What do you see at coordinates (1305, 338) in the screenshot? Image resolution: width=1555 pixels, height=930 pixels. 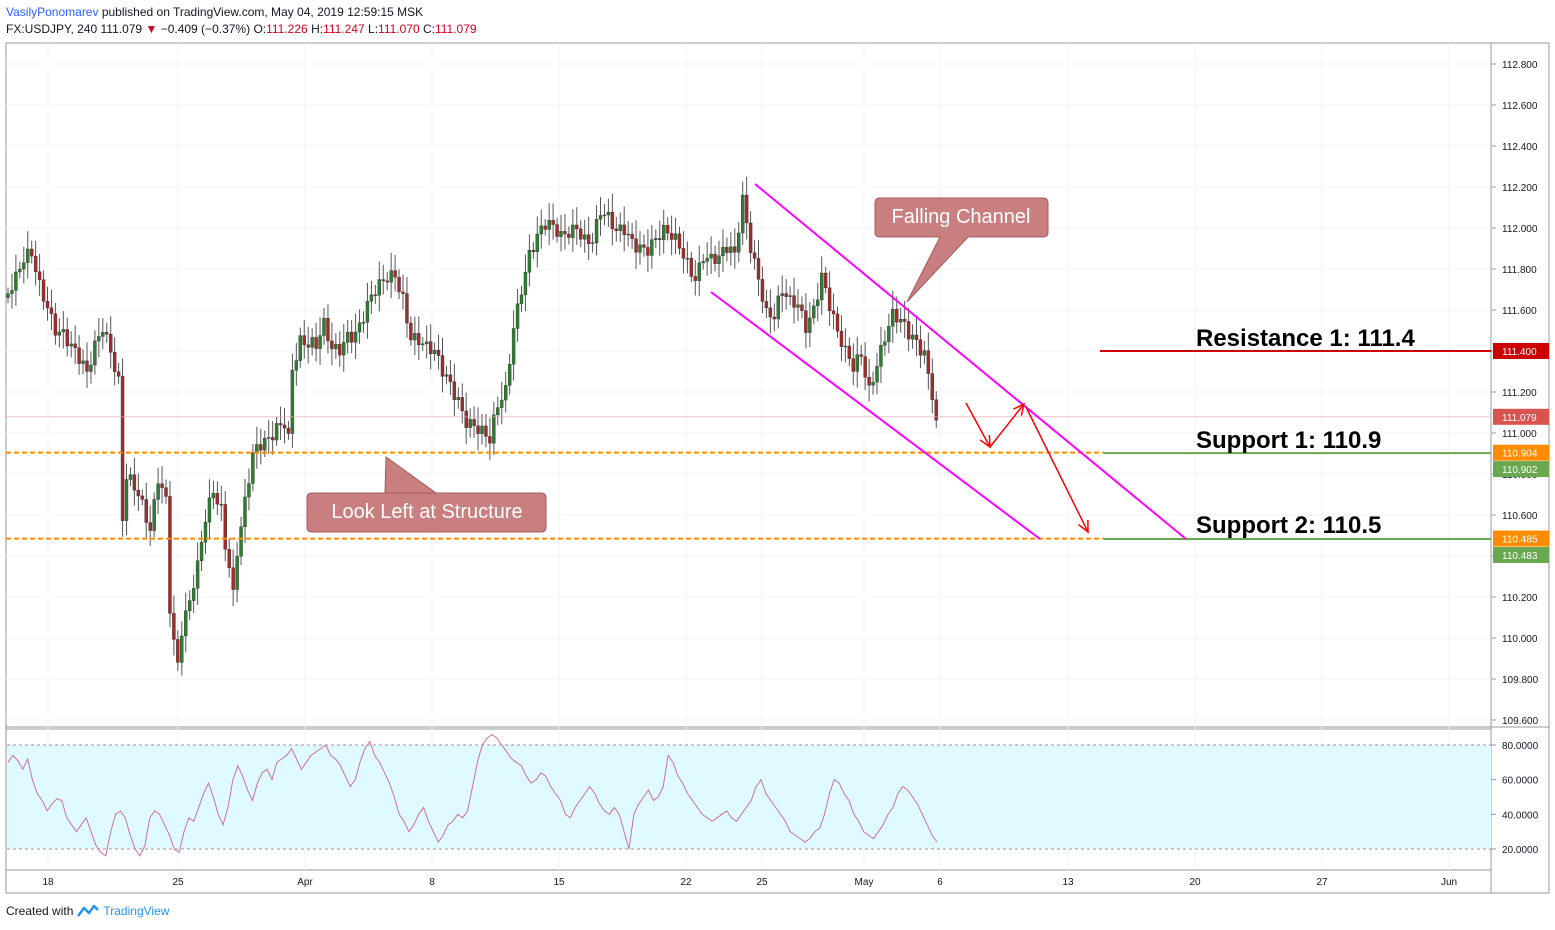 I see `resistance-1-label: Resistance 1: 111.4` at bounding box center [1305, 338].